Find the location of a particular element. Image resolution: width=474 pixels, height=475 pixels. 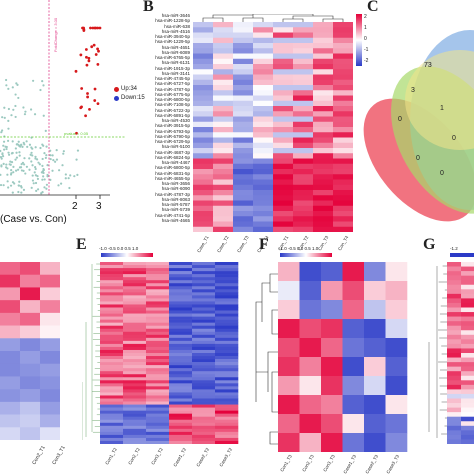

heatmap-b-column-label: Con_T3 is located at coordinates (323, 243).